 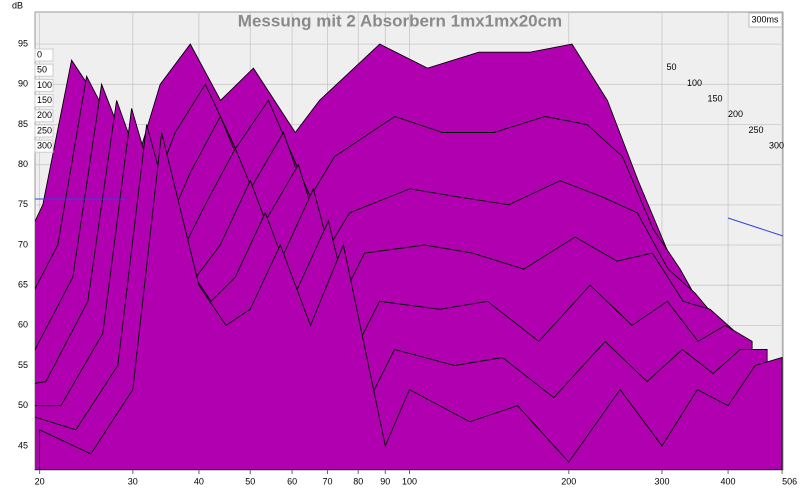 I want to click on y-tick-label: 95, so click(x=23, y=44).